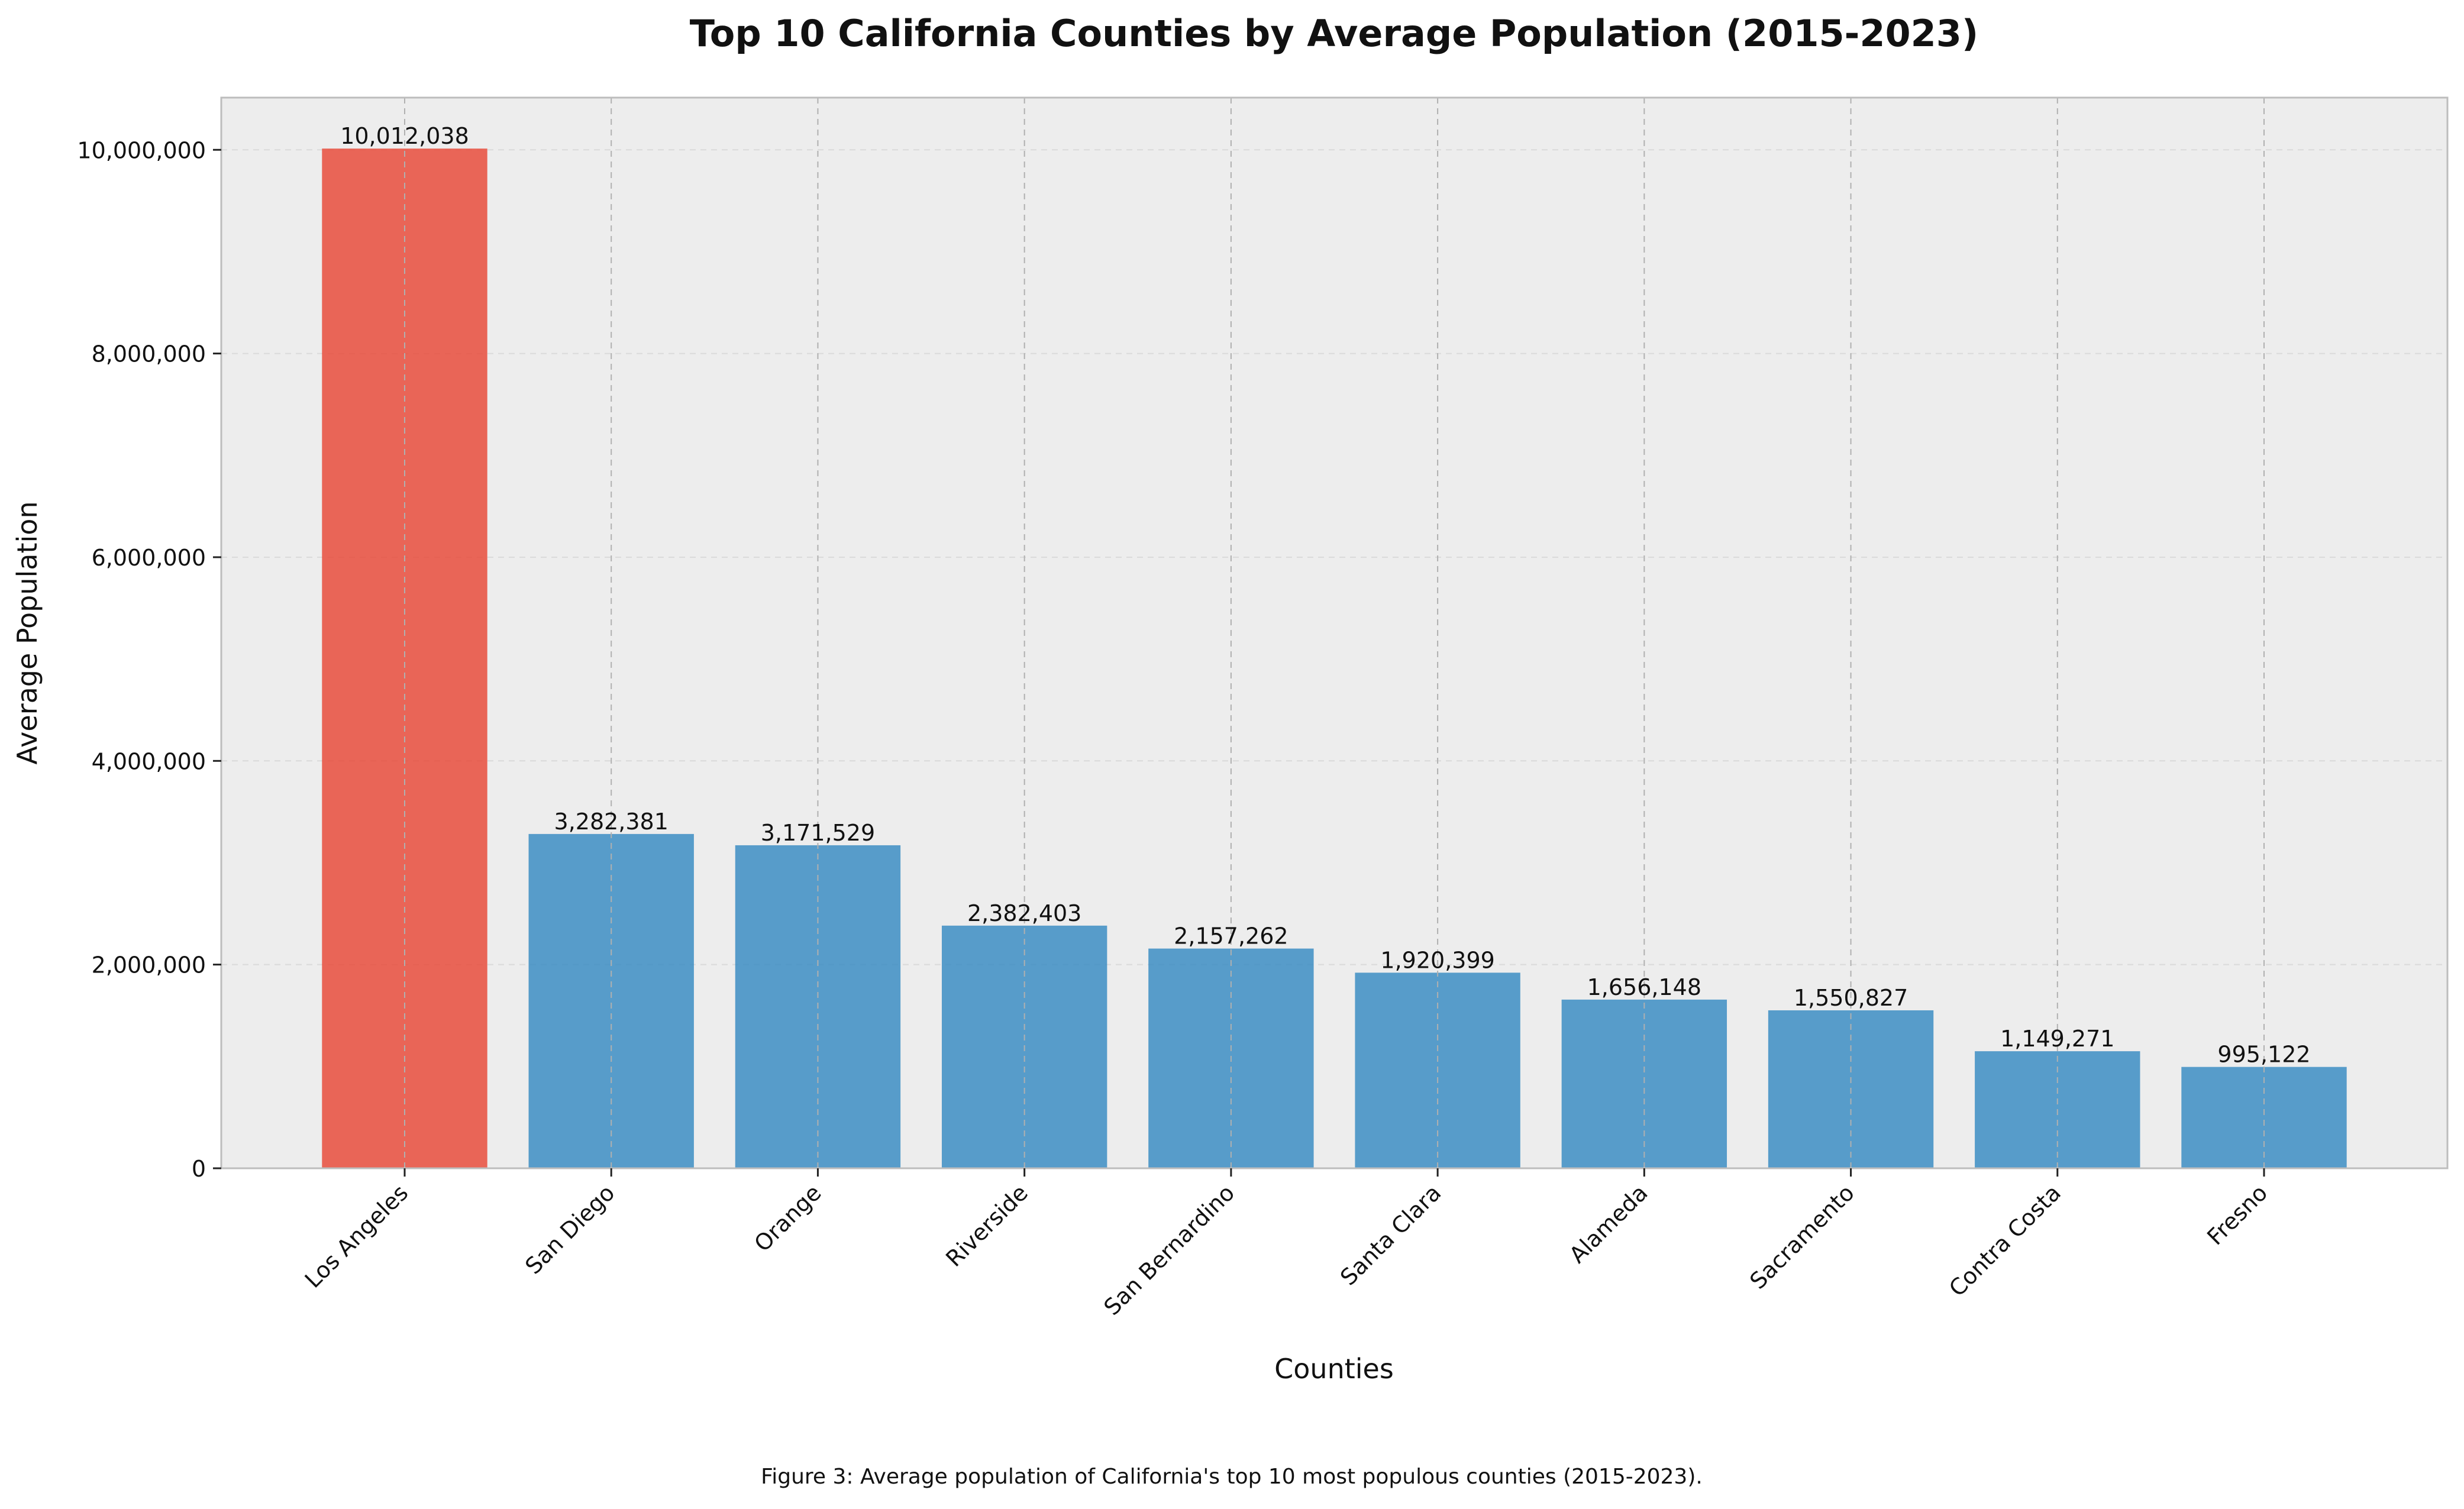 Image resolution: width=2464 pixels, height=1509 pixels. What do you see at coordinates (1644, 987) in the screenshot?
I see `bar-value-label: 1,656,148` at bounding box center [1644, 987].